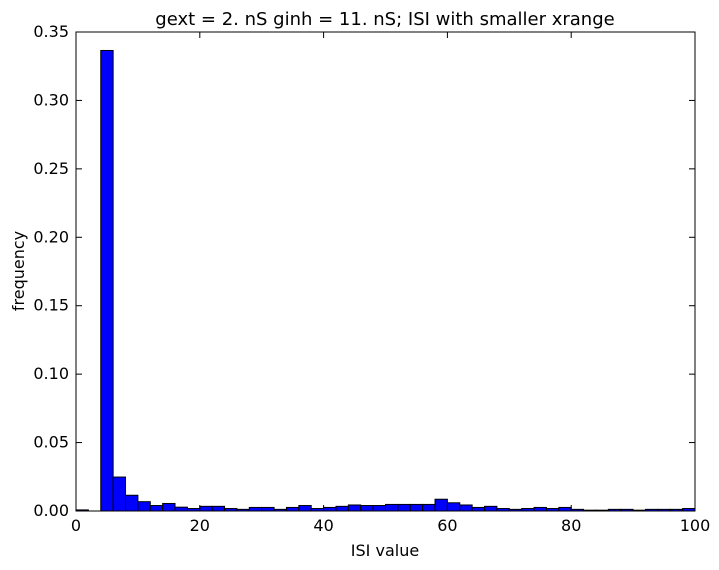 The width and height of the screenshot is (719, 570). I want to click on x-tick-label: 20, so click(200, 525).